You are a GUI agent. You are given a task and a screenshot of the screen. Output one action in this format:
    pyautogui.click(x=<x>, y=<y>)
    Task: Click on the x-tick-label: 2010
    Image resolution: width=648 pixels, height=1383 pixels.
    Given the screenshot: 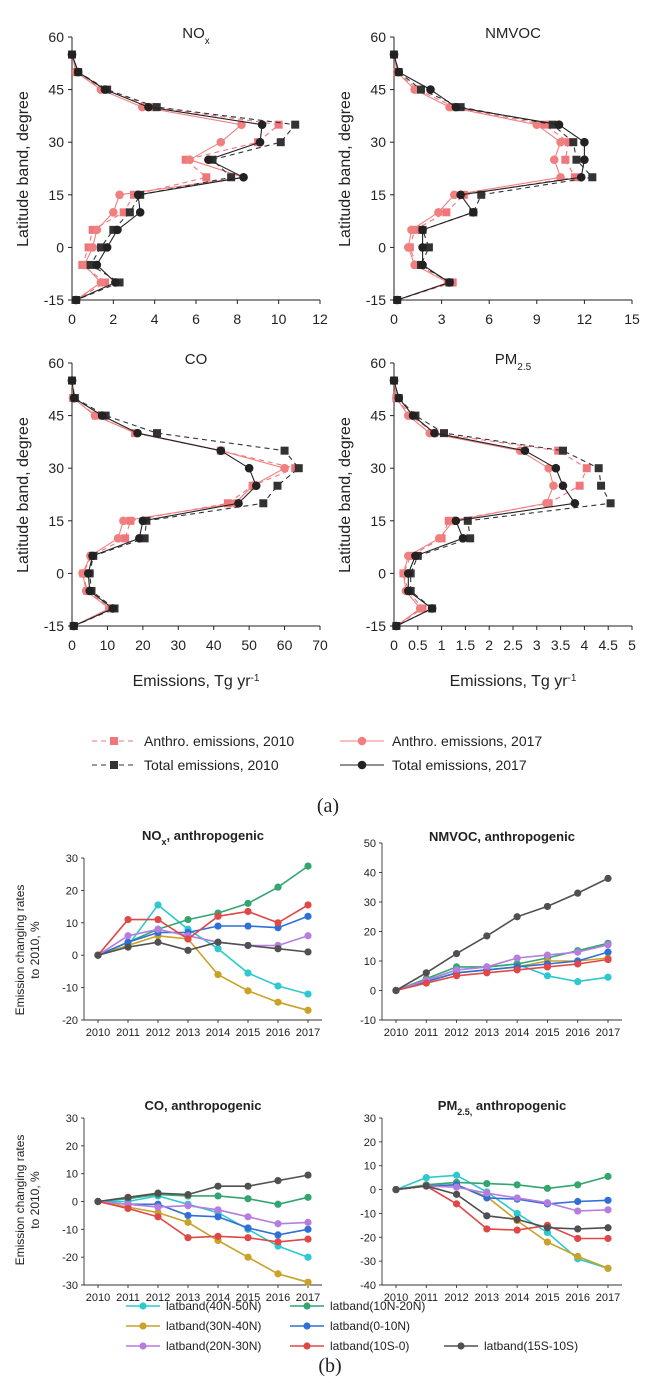 What is the action you would take?
    pyautogui.click(x=396, y=1033)
    